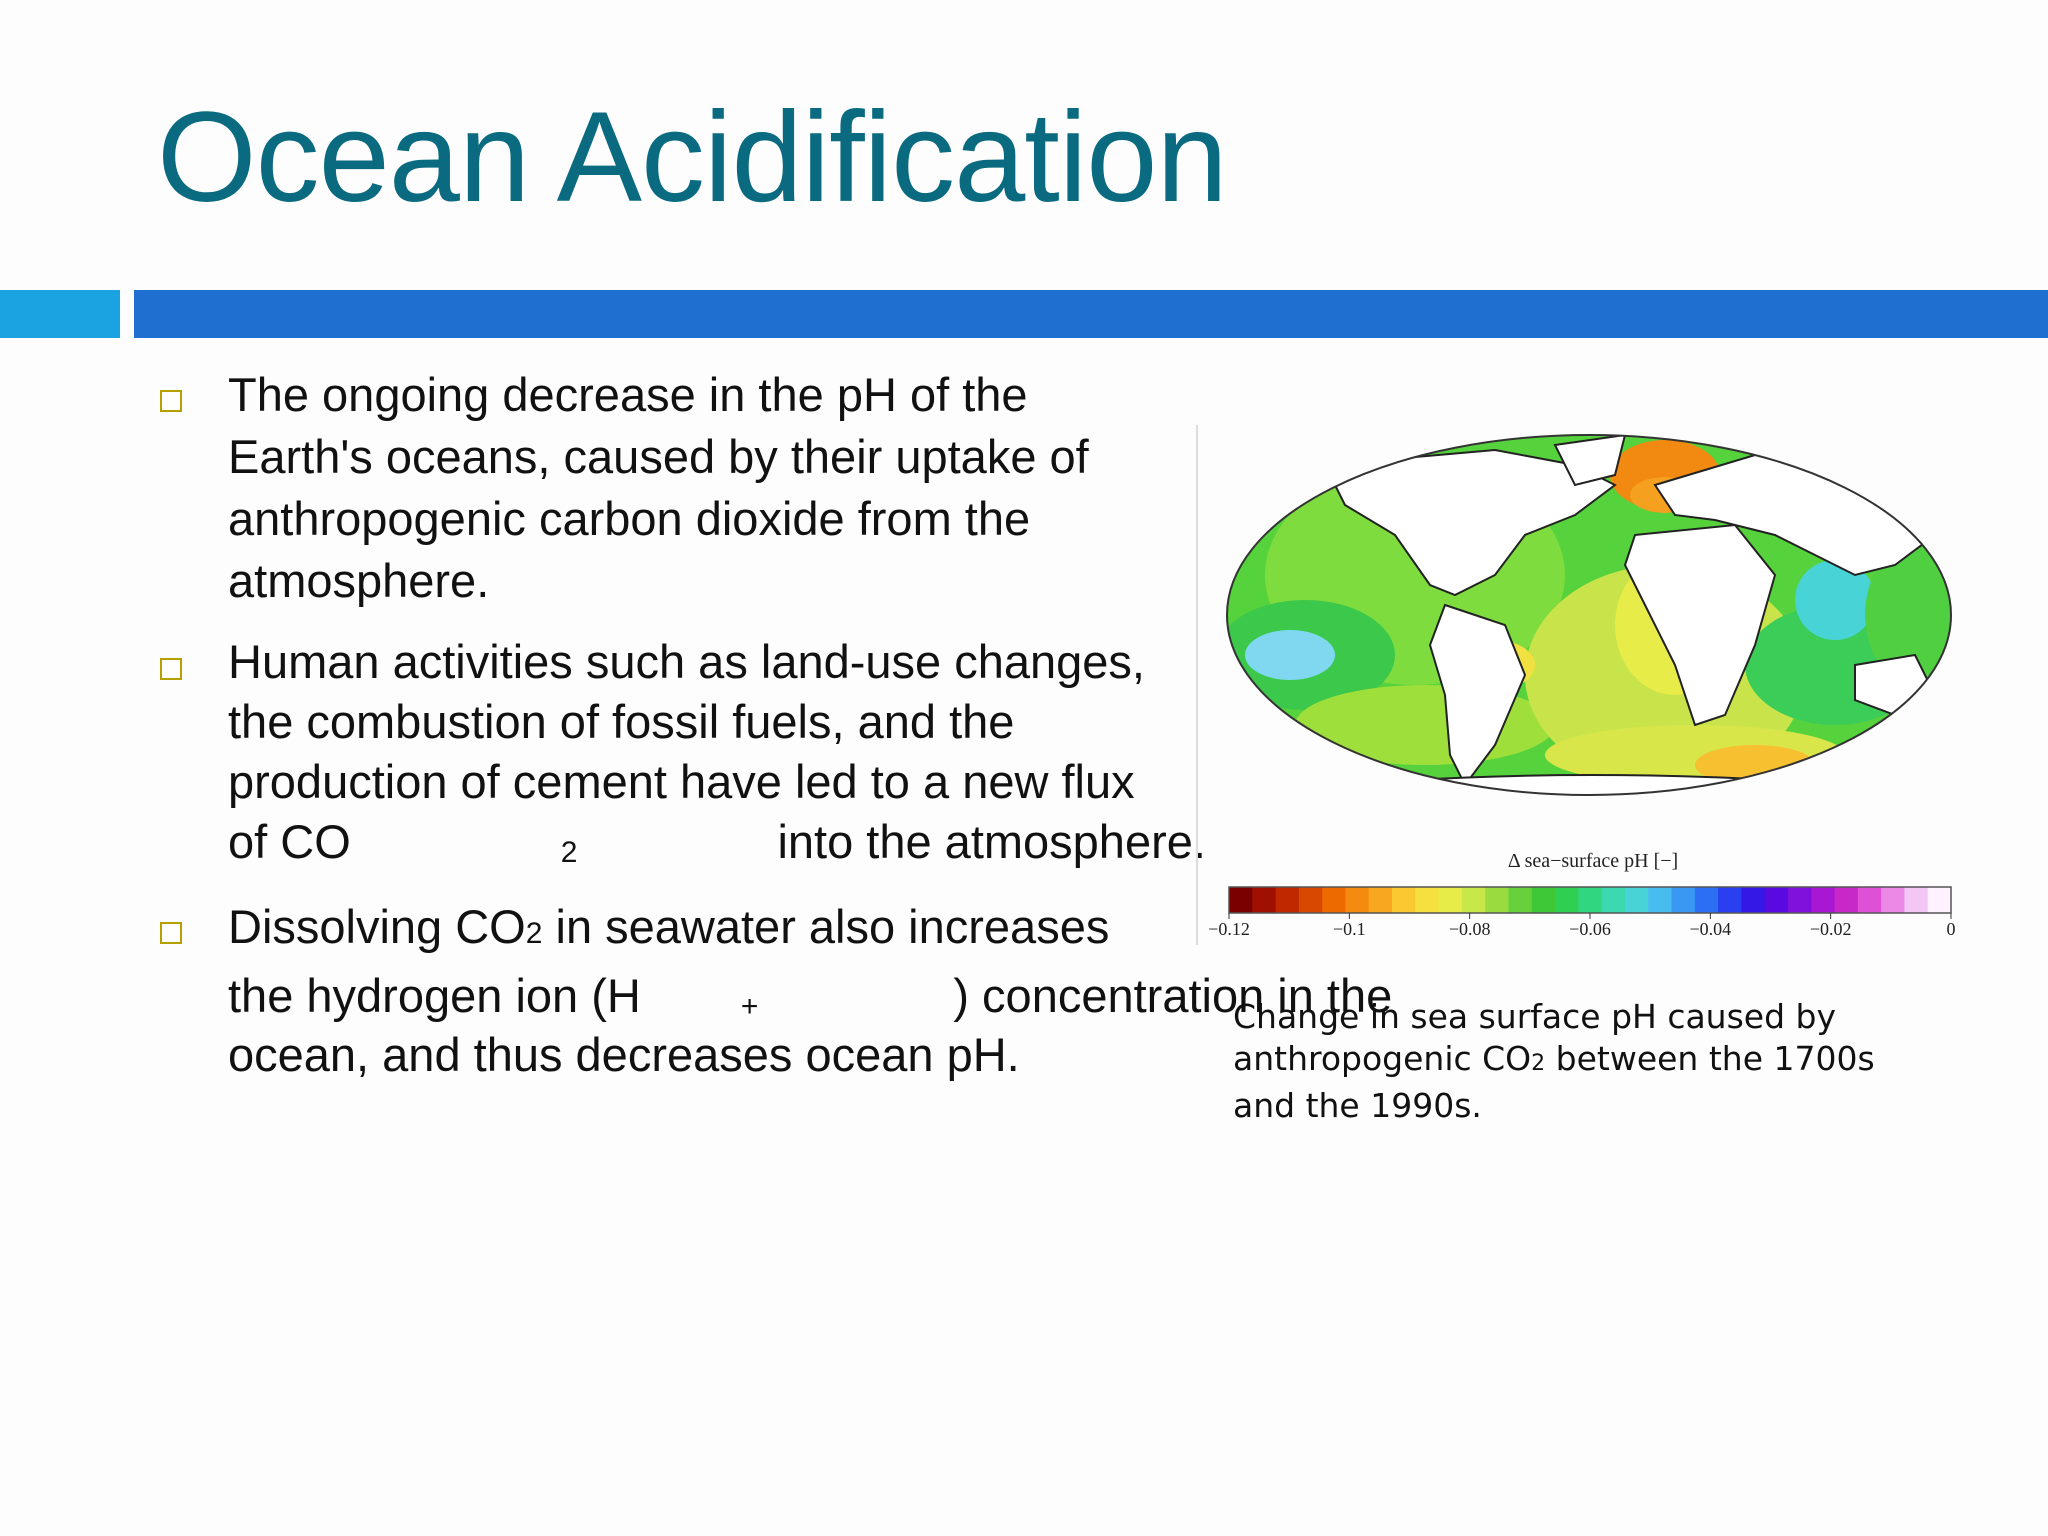 This screenshot has width=2048, height=1536. I want to click on colorbar-title: Δ sea−surface pH [−], so click(1593, 861).